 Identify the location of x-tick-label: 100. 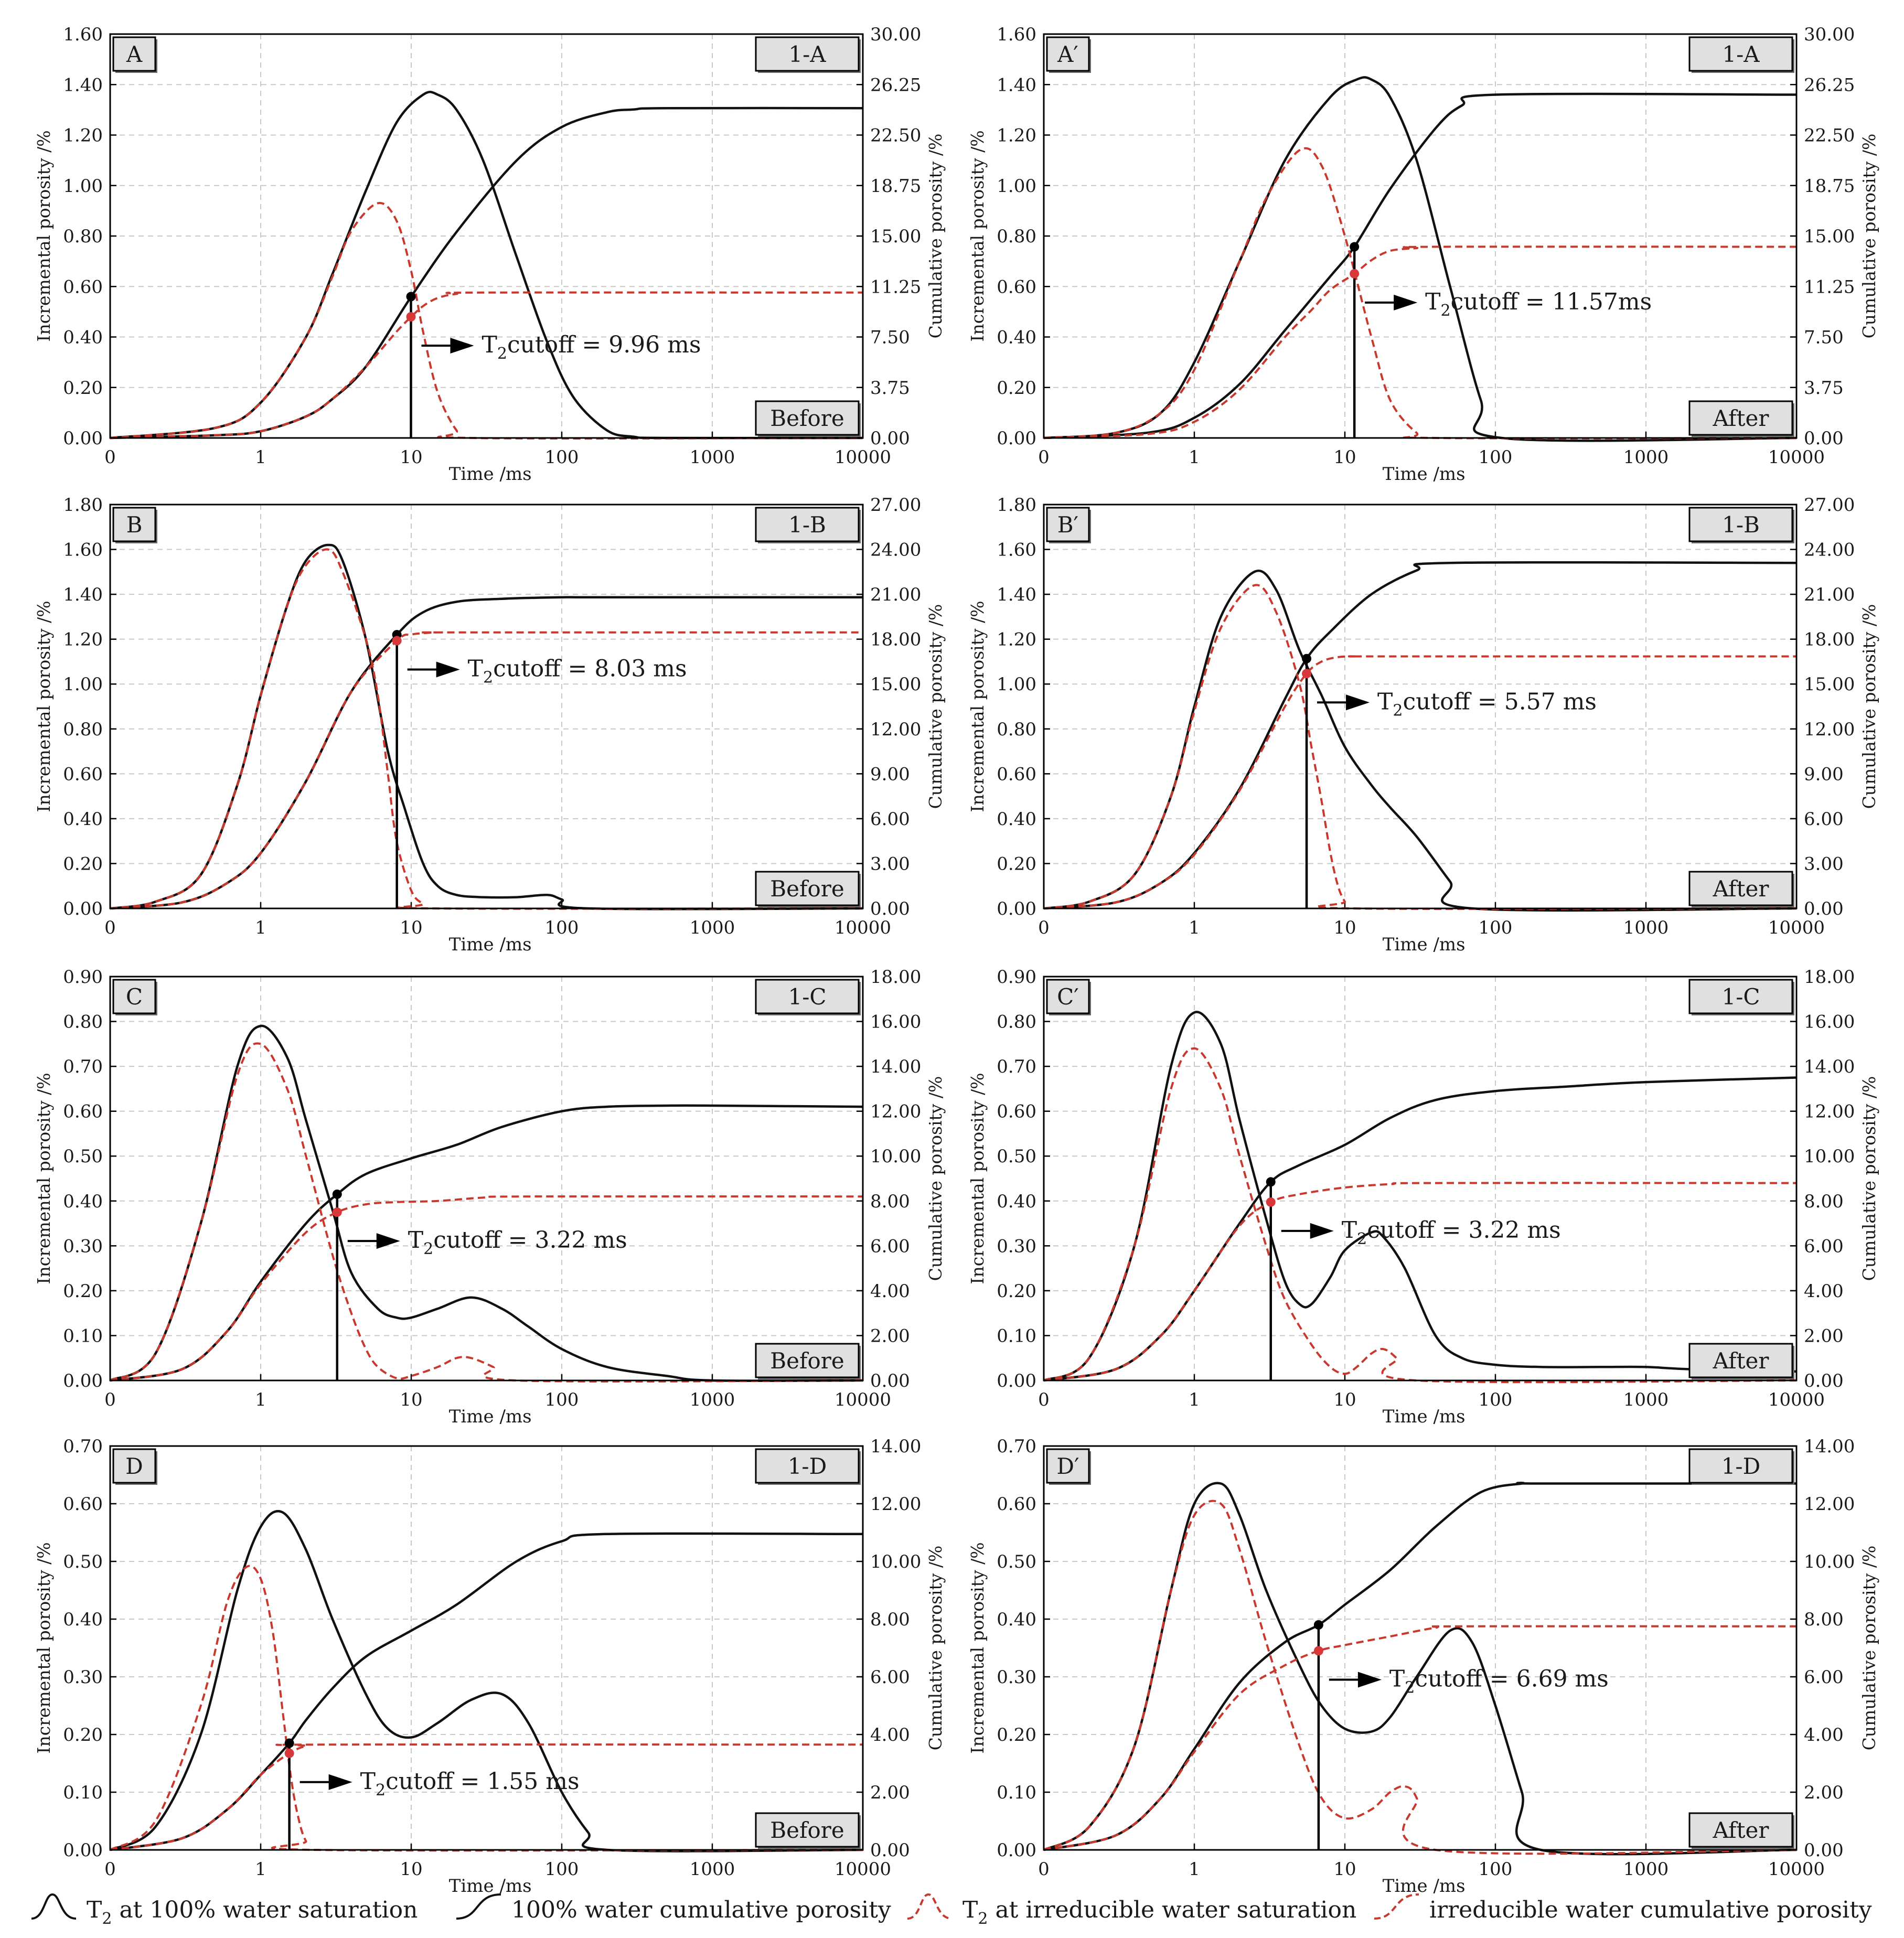
(1496, 1869).